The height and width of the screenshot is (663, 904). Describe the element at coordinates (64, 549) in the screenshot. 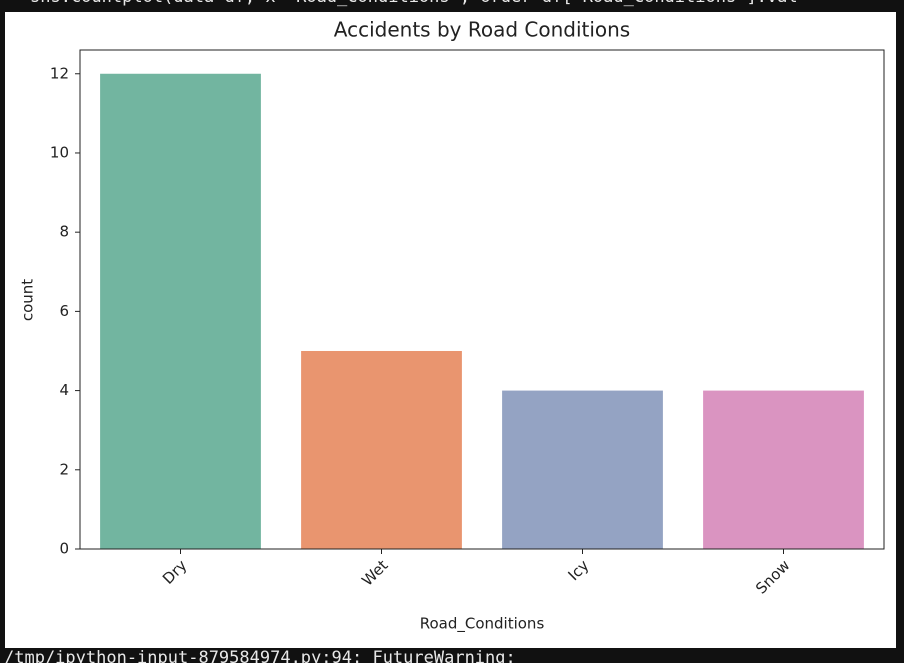

I see `y-tick-label: 0` at that location.